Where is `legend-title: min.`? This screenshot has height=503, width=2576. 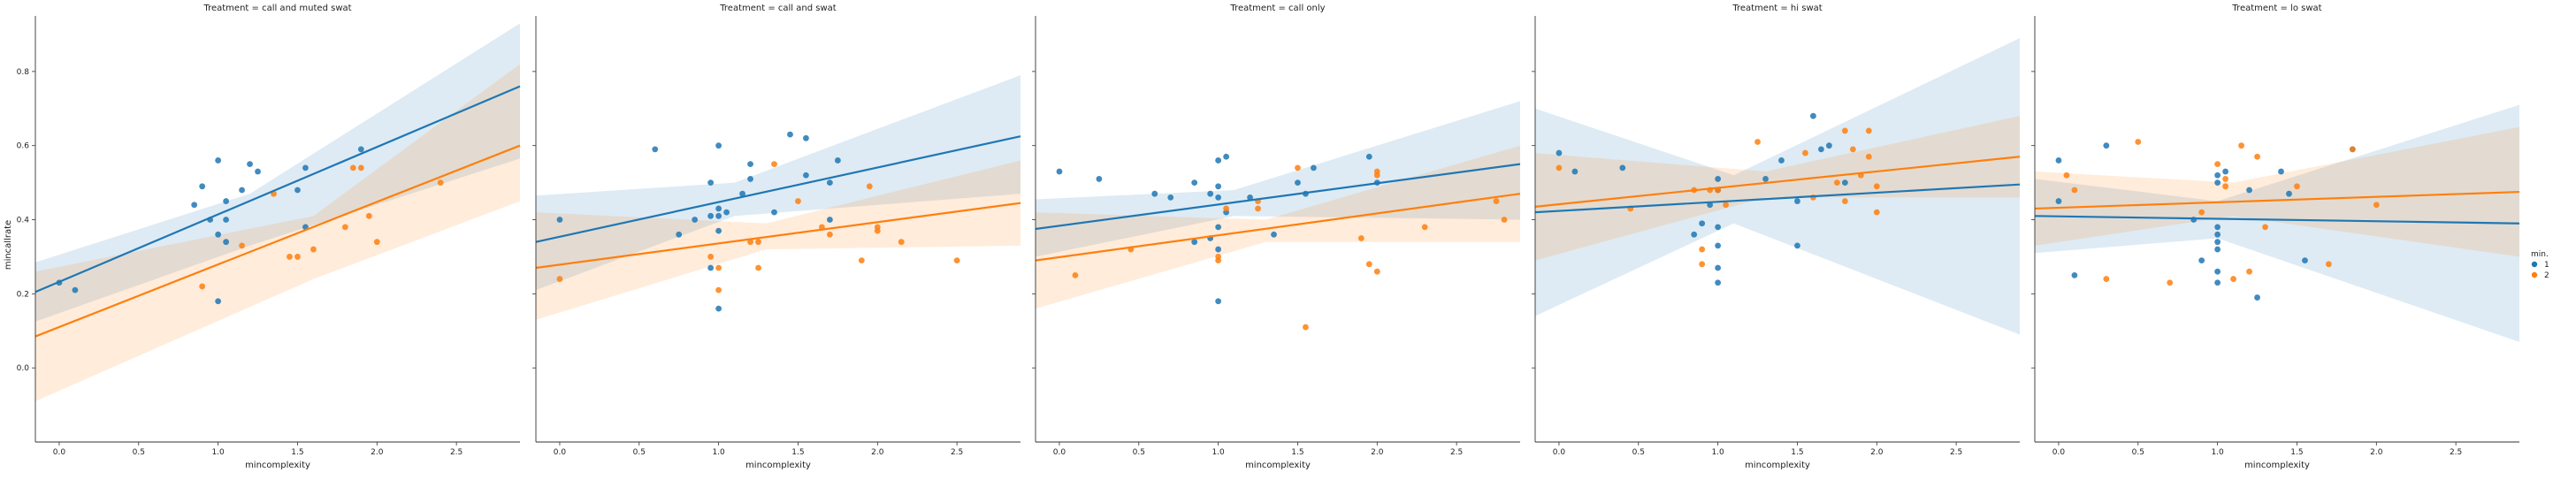
legend-title: min. is located at coordinates (2540, 254).